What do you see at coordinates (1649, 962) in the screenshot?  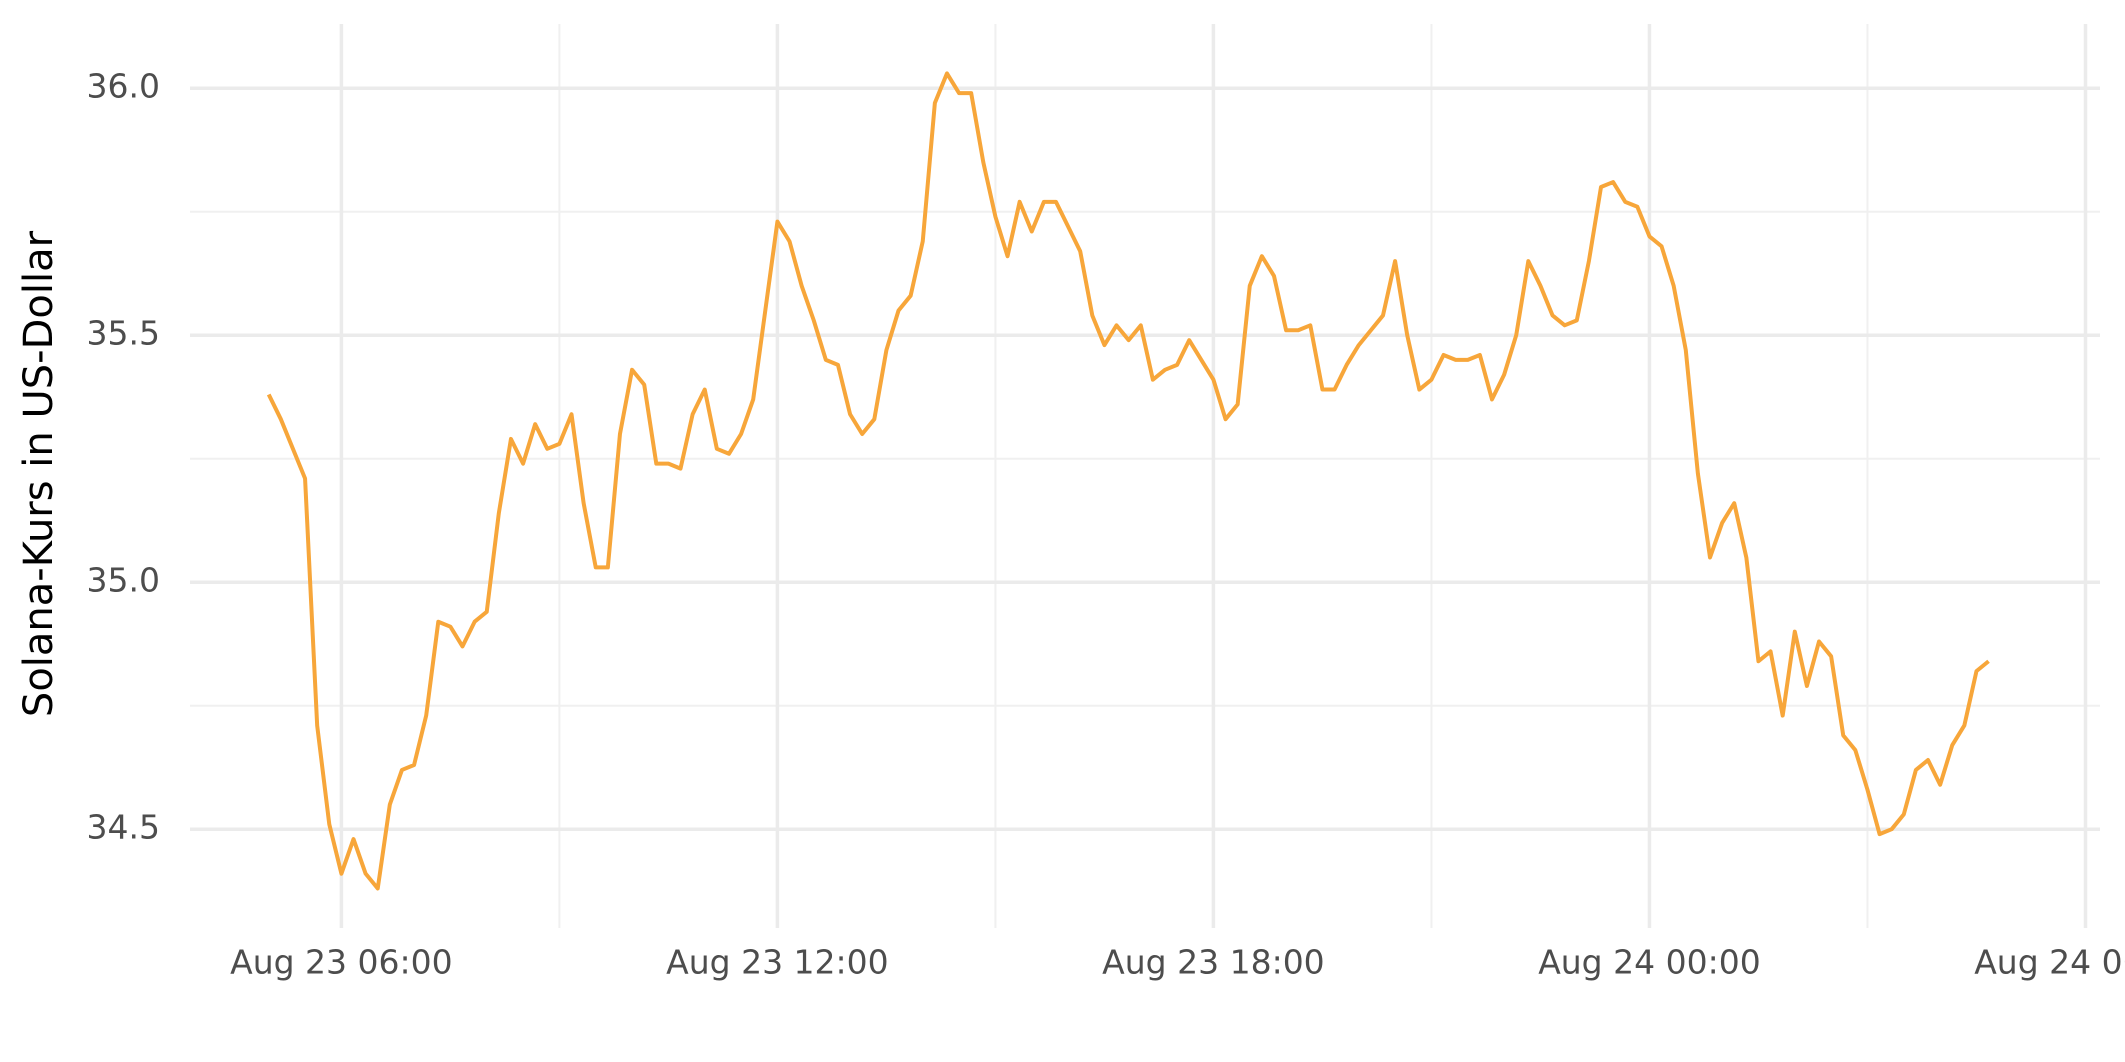 I see `x-tick-label: Aug 24 00:00` at bounding box center [1649, 962].